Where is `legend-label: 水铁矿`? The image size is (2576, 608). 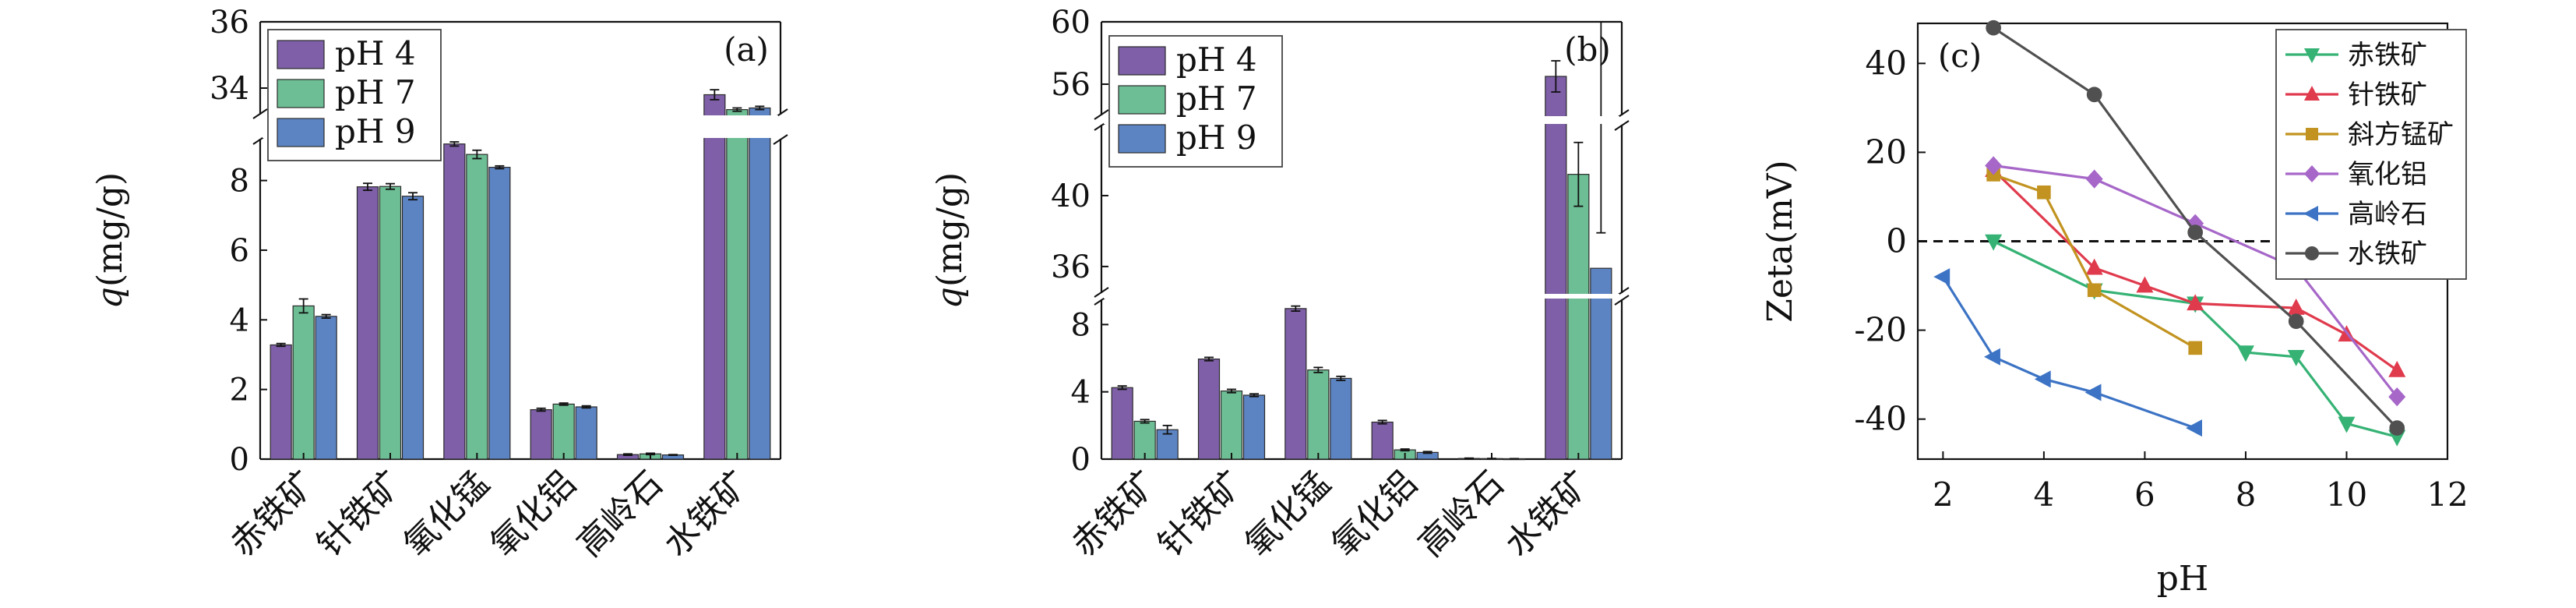 legend-label: 水铁矿 is located at coordinates (2387, 254).